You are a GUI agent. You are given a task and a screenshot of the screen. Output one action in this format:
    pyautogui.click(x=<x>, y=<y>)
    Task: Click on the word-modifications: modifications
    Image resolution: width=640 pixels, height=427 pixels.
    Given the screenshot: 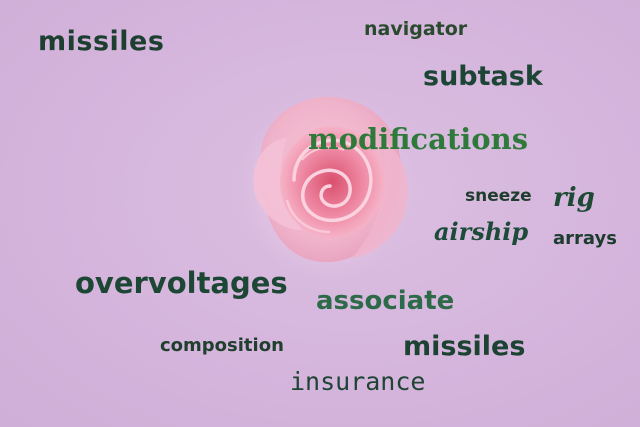 What is the action you would take?
    pyautogui.click(x=418, y=139)
    